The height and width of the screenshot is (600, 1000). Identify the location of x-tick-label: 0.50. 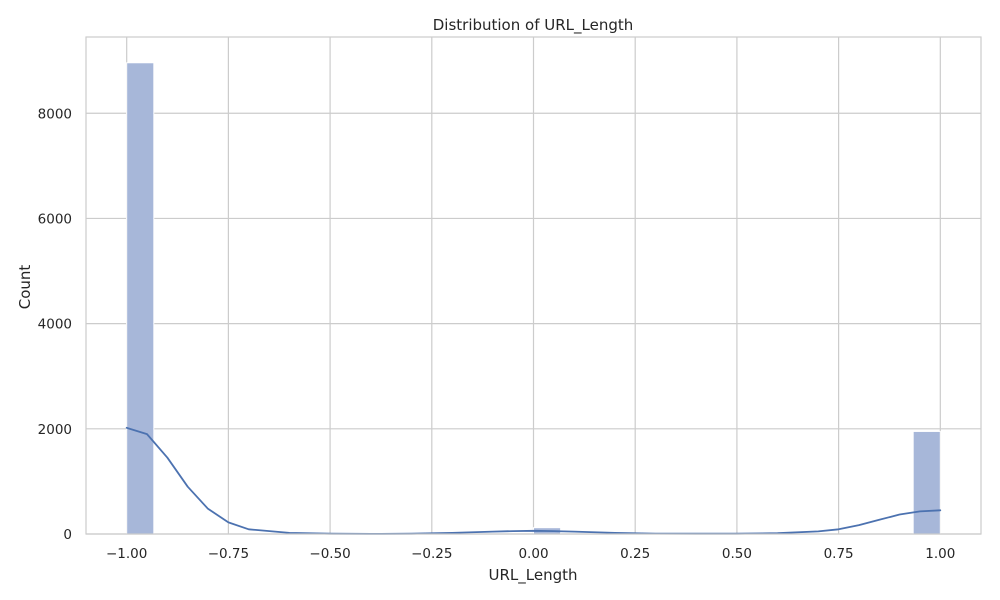
(737, 554).